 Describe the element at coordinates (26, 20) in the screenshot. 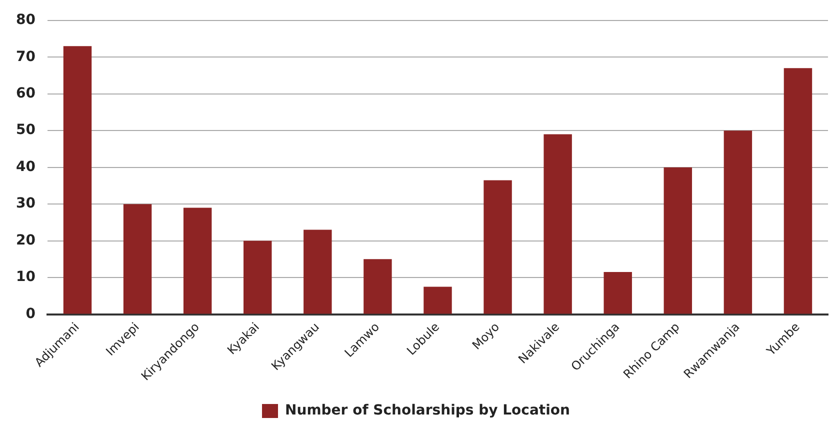

I see `y-tick-label: 80` at that location.